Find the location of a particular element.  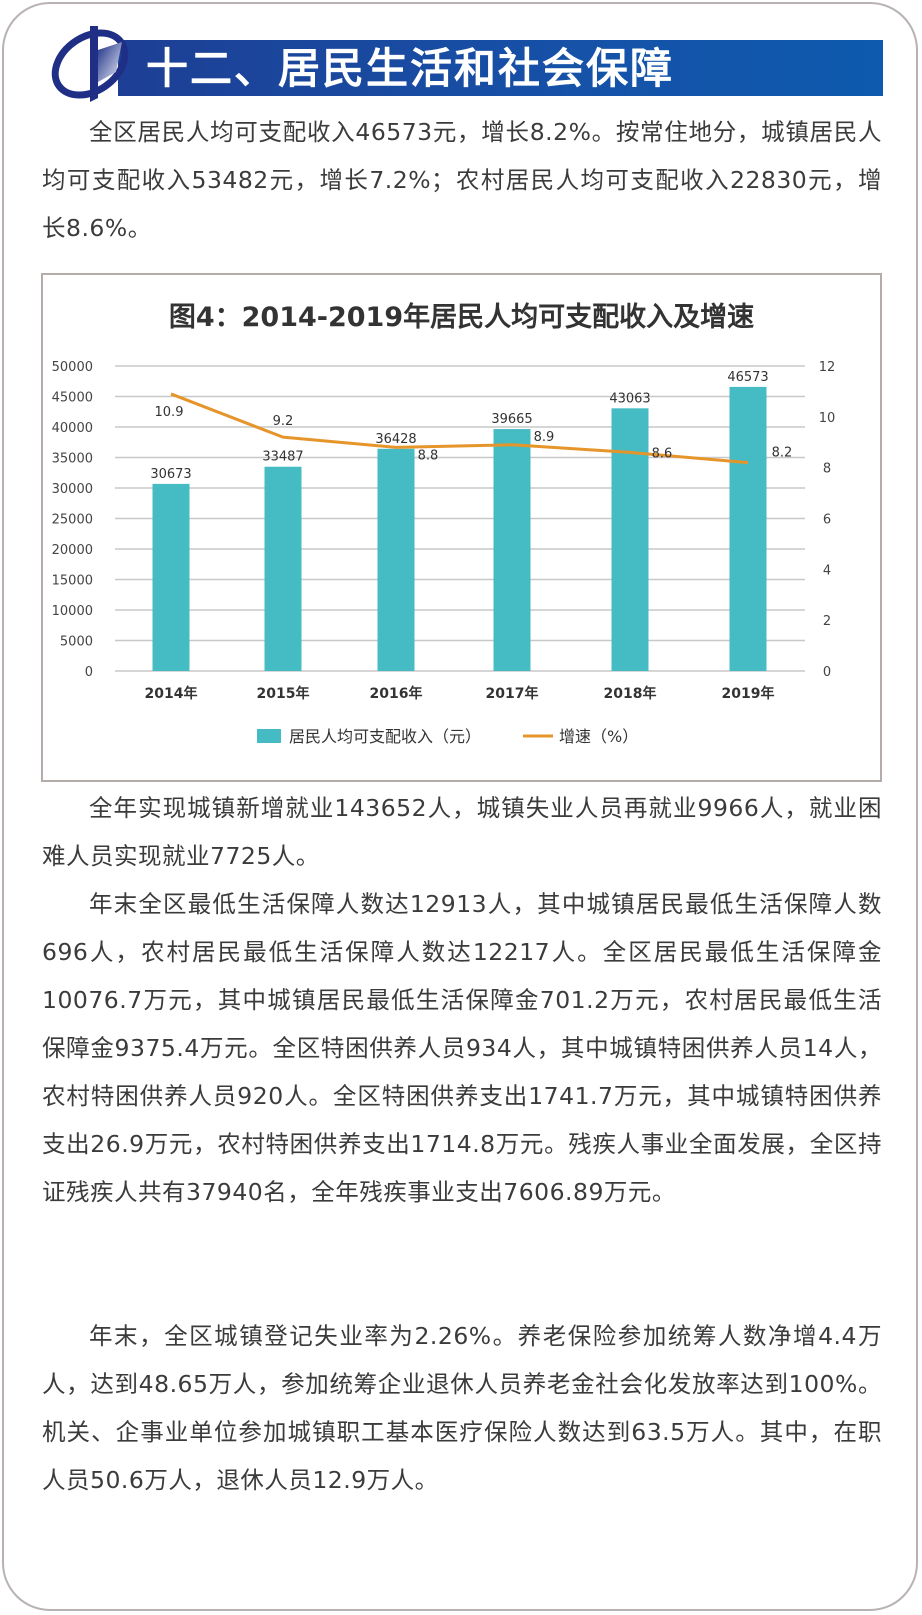

growth-rate-line is located at coordinates (459, 428).